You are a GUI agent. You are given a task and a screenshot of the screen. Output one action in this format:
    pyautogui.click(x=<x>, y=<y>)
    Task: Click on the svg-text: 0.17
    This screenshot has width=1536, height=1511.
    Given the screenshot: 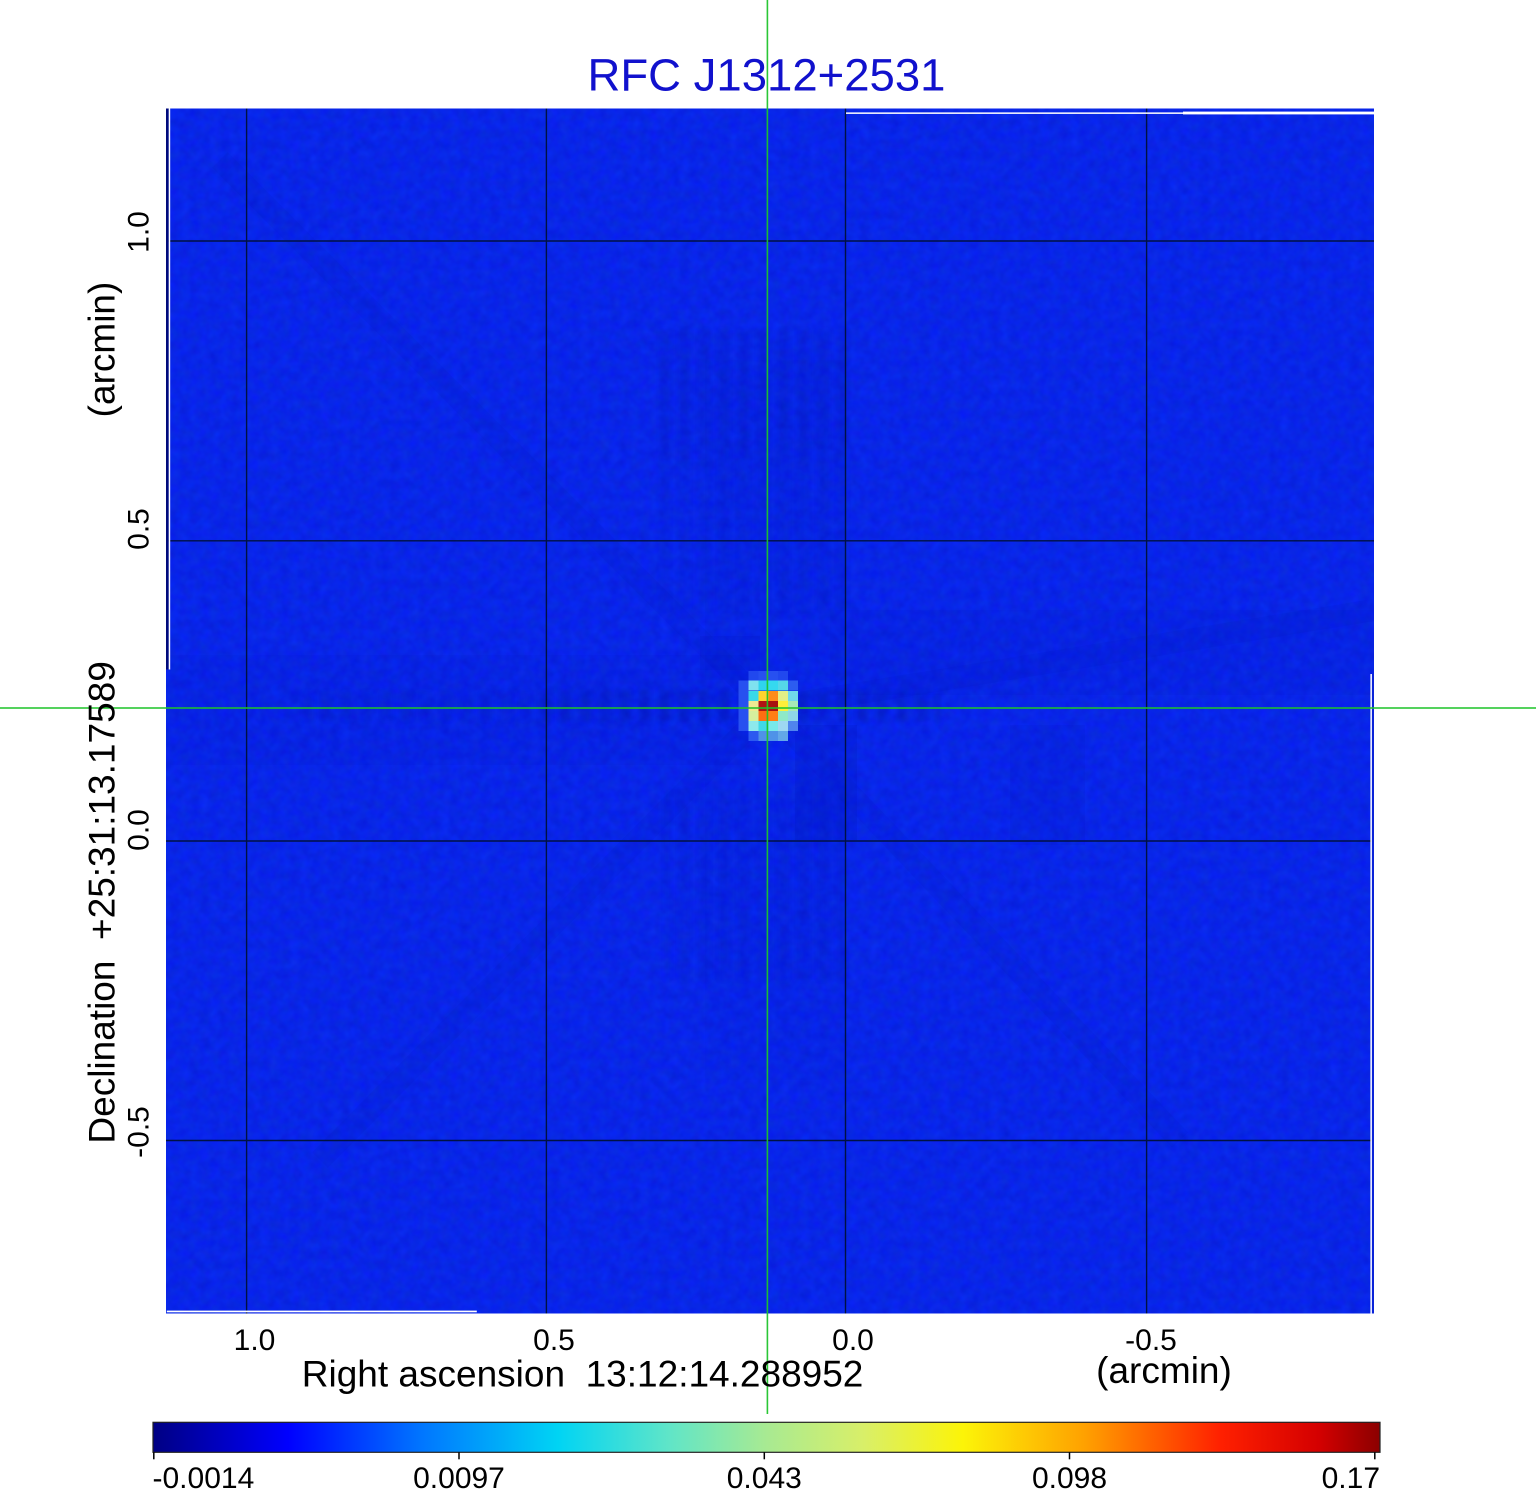 What is the action you would take?
    pyautogui.click(x=1351, y=1478)
    